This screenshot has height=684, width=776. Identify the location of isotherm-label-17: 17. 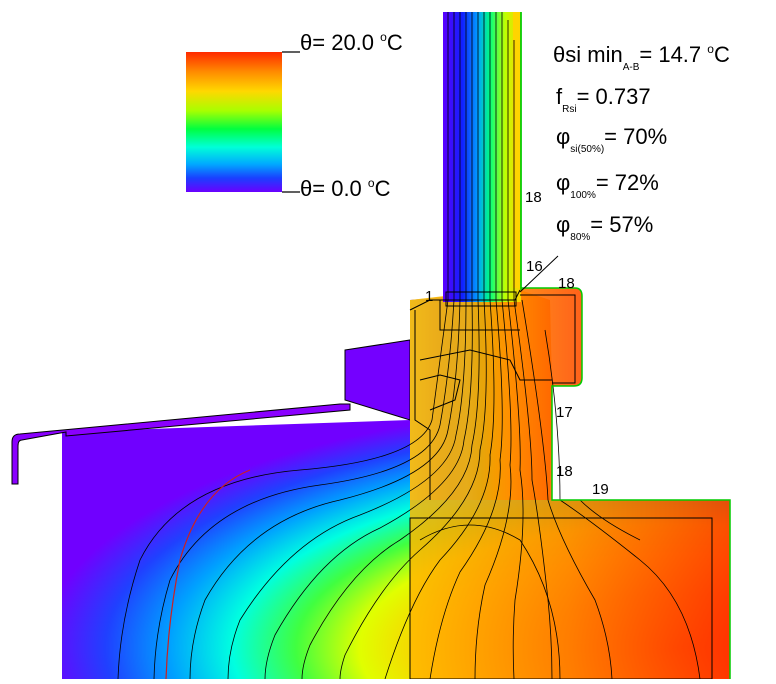
(564, 412).